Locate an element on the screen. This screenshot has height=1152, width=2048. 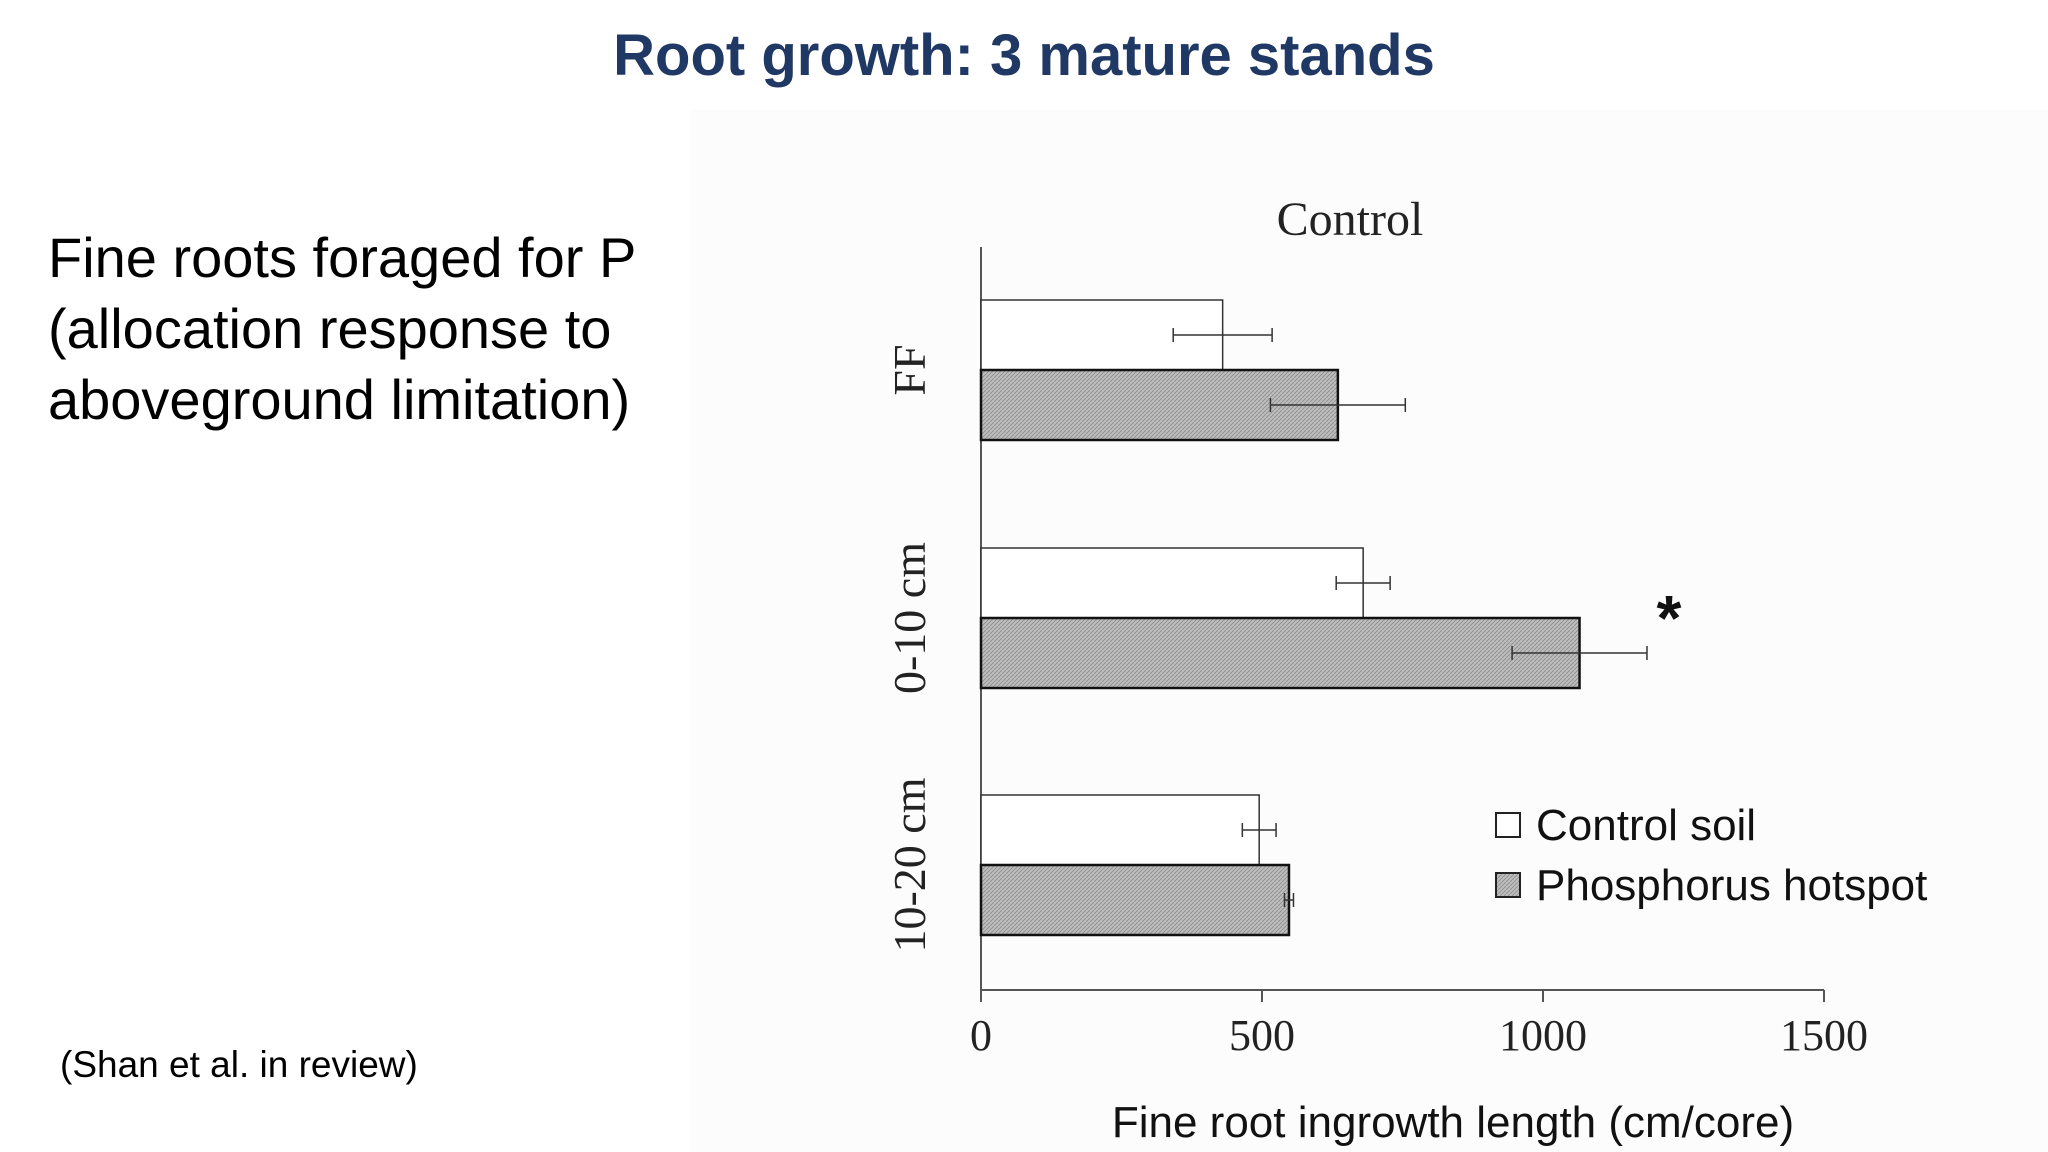
slide-title: Root growth: 3 mature stands is located at coordinates (1024, 55).